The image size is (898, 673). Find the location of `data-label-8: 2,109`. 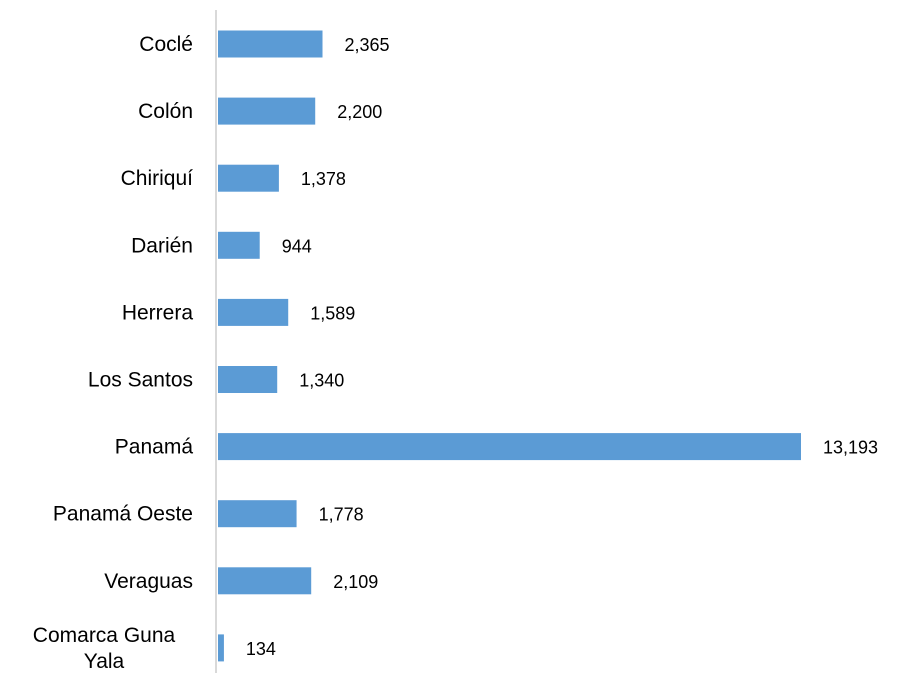

data-label-8: 2,109 is located at coordinates (355, 582).